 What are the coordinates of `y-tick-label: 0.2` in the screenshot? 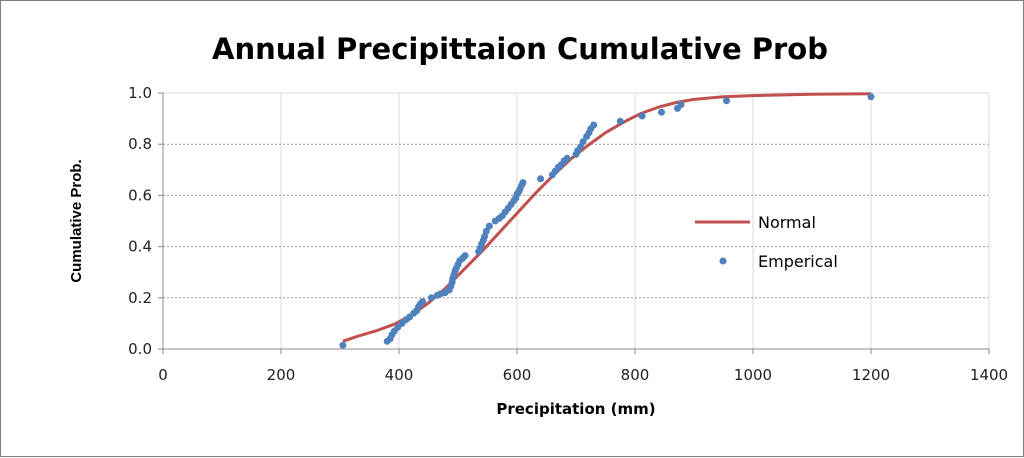 It's located at (140, 298).